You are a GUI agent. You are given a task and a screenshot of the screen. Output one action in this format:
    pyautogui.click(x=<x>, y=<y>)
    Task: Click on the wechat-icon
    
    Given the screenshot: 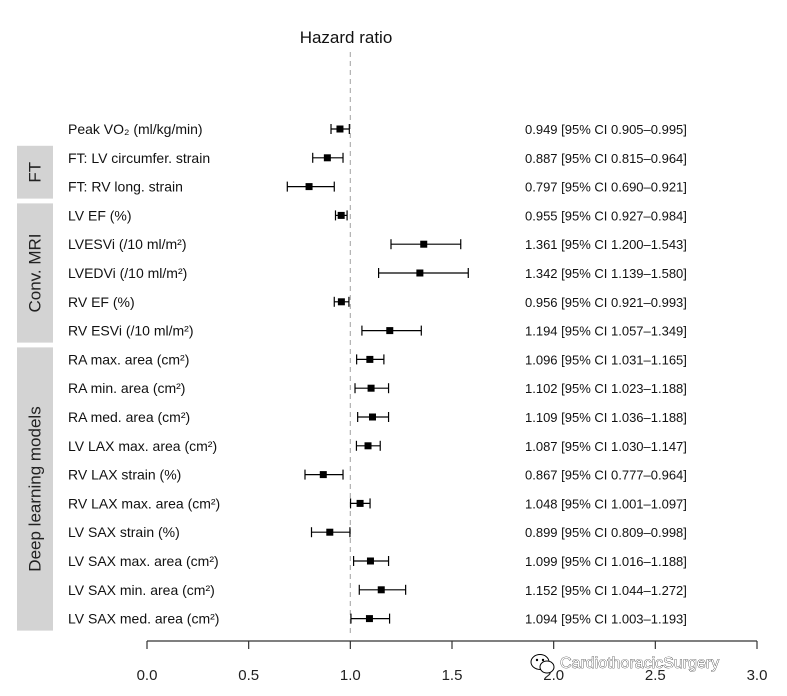 What is the action you would take?
    pyautogui.click(x=542, y=664)
    